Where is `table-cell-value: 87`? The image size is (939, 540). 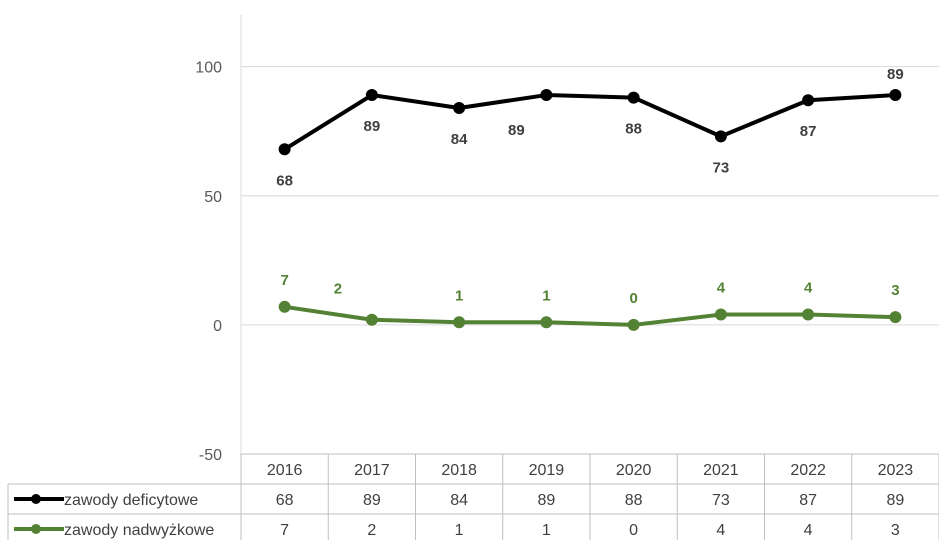 table-cell-value: 87 is located at coordinates (808, 500).